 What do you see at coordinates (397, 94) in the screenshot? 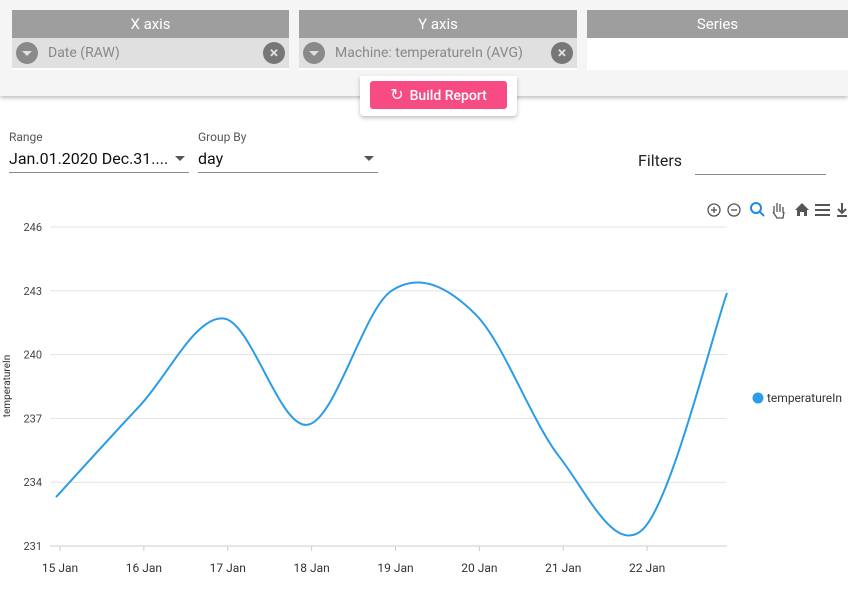
I see `refresh-icon: ↻` at bounding box center [397, 94].